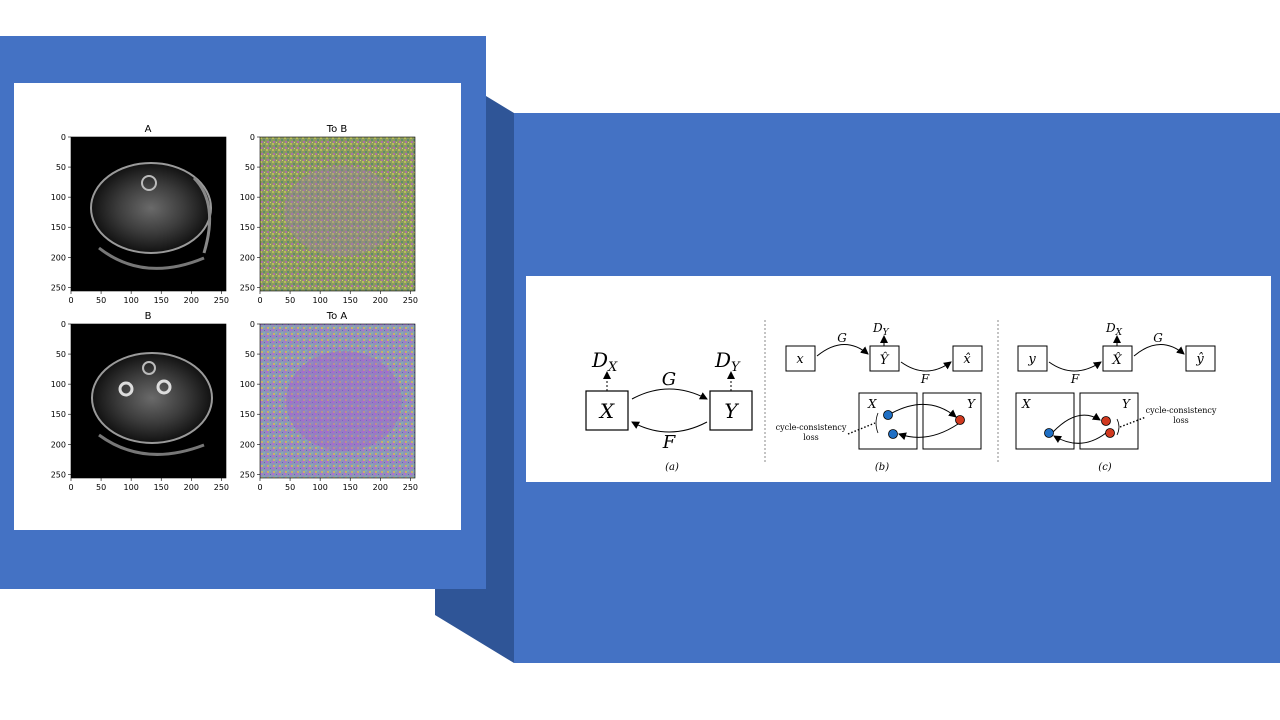  I want to click on c-box-yhat, so click(1200, 358).